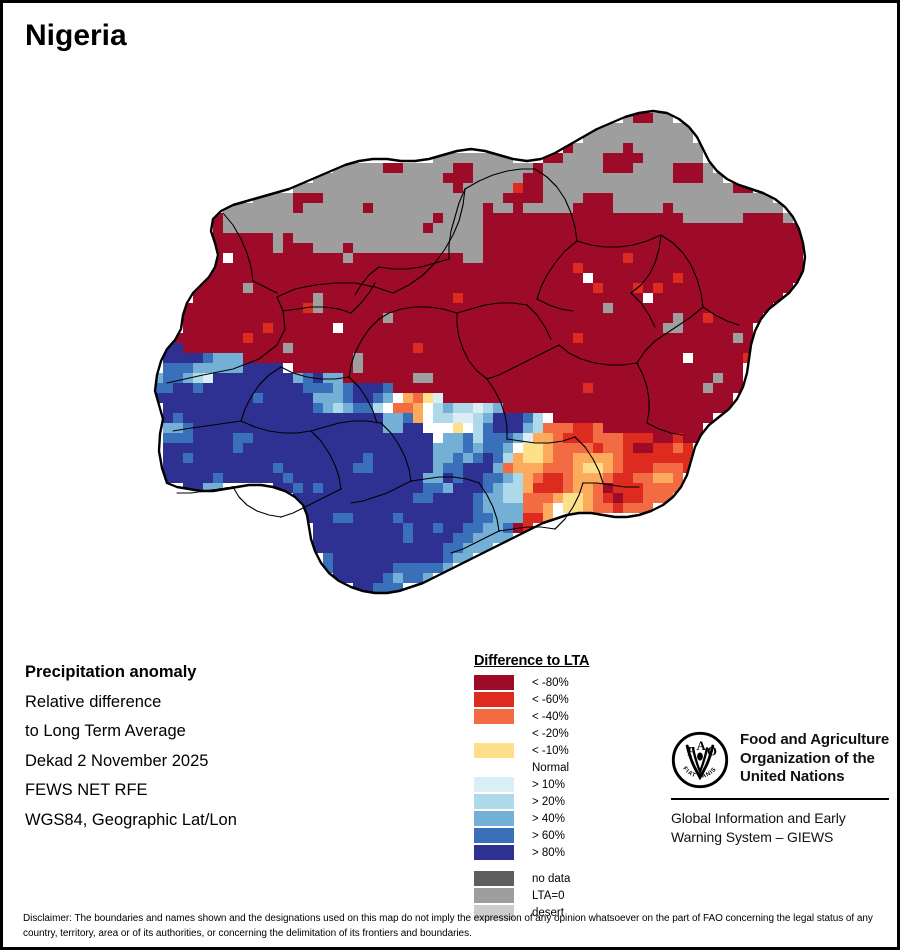 This screenshot has height=950, width=900. Describe the element at coordinates (569, 912) in the screenshot. I see `legend-row-desert: desert` at that location.